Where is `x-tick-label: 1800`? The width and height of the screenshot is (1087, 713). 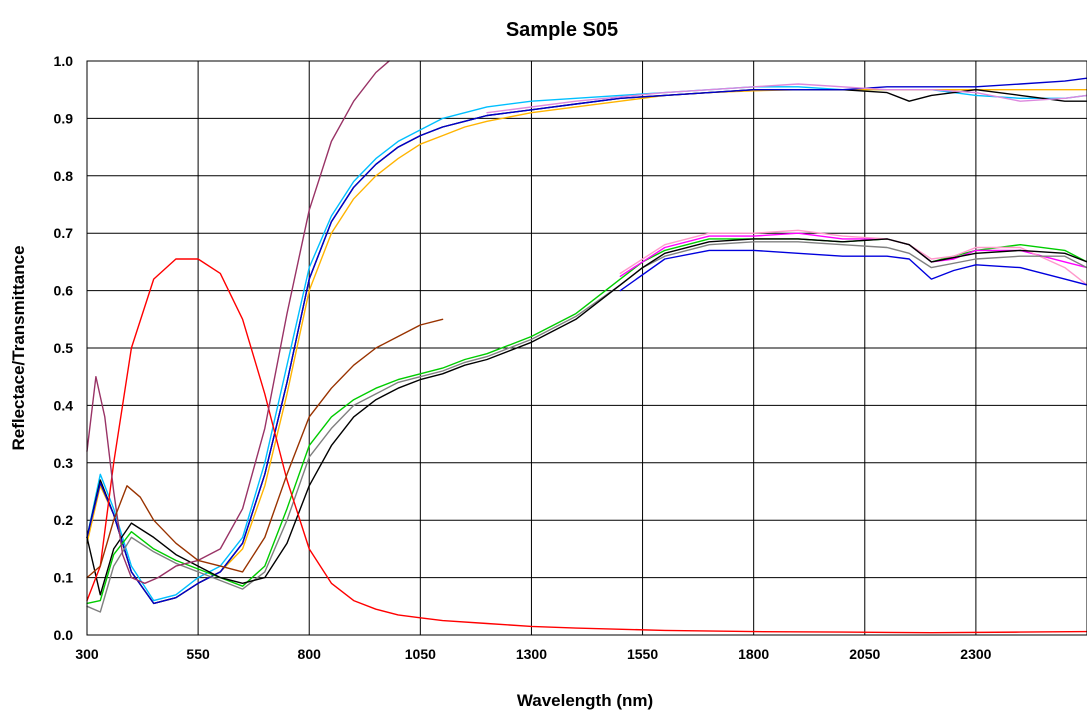 x-tick-label: 1800 is located at coordinates (753, 654).